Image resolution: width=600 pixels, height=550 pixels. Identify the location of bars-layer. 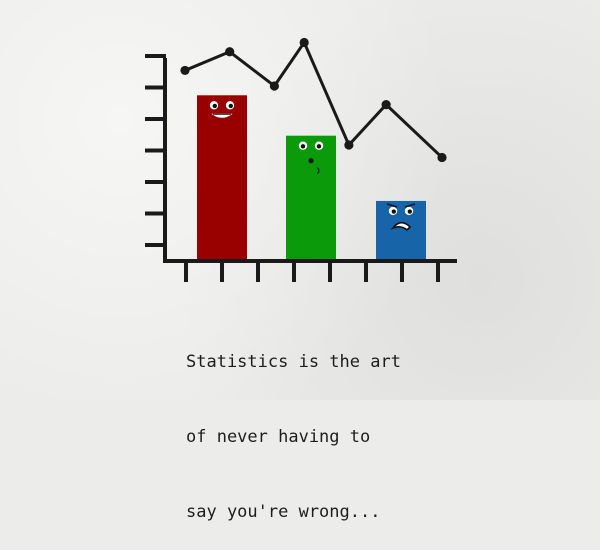
(311, 178).